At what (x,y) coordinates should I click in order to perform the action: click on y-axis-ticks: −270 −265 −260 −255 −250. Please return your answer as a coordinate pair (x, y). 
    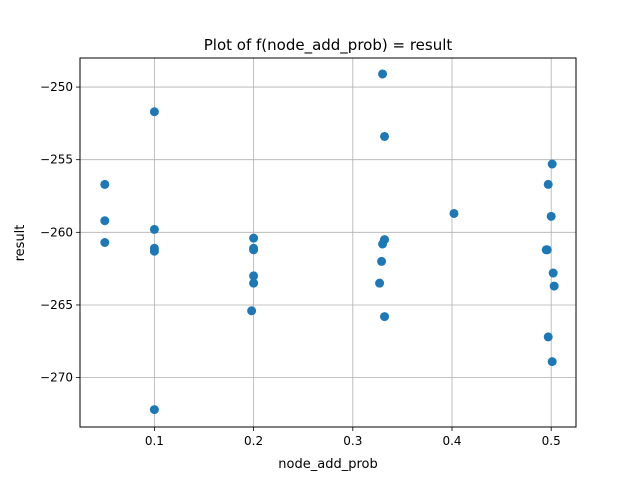
    Looking at the image, I should click on (60, 232).